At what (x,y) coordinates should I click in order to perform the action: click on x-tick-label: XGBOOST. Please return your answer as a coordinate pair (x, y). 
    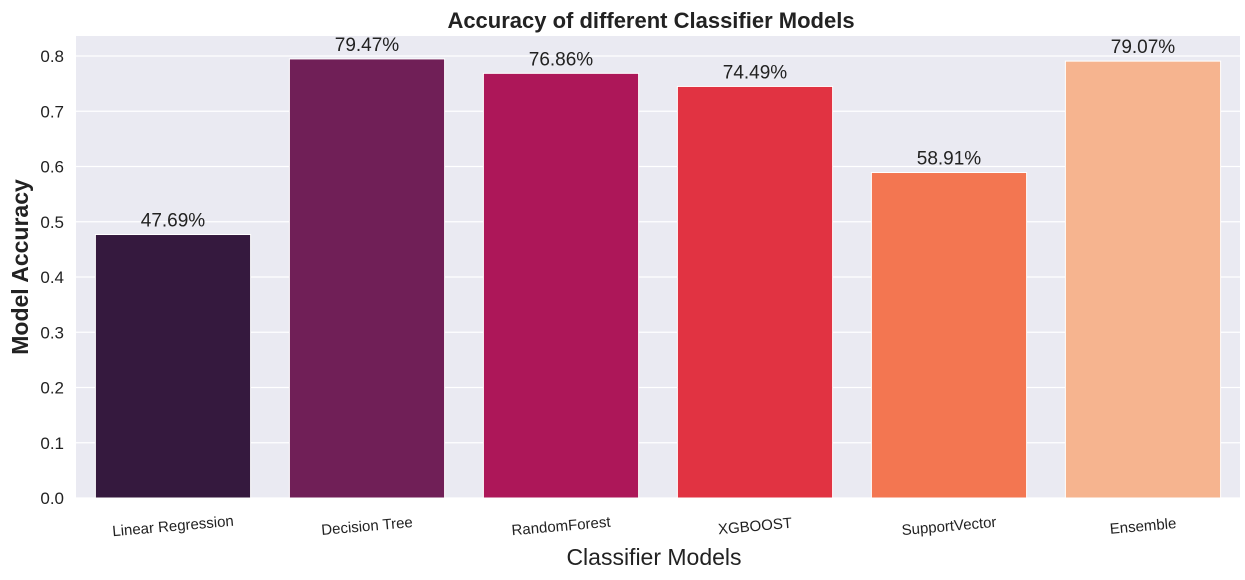
    Looking at the image, I should click on (754, 526).